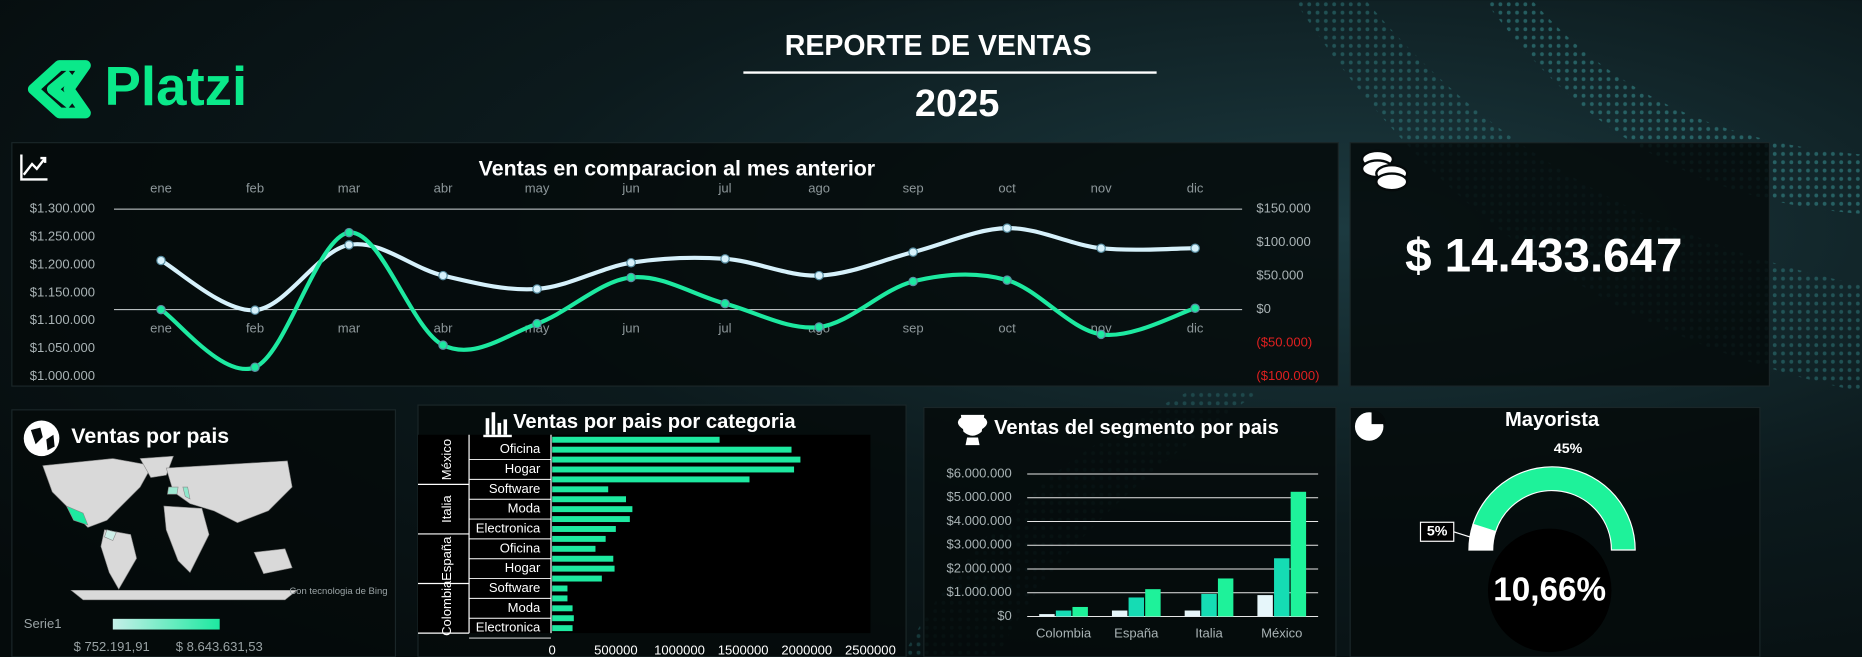  I want to click on x2-tick-label: oct, so click(1007, 328).